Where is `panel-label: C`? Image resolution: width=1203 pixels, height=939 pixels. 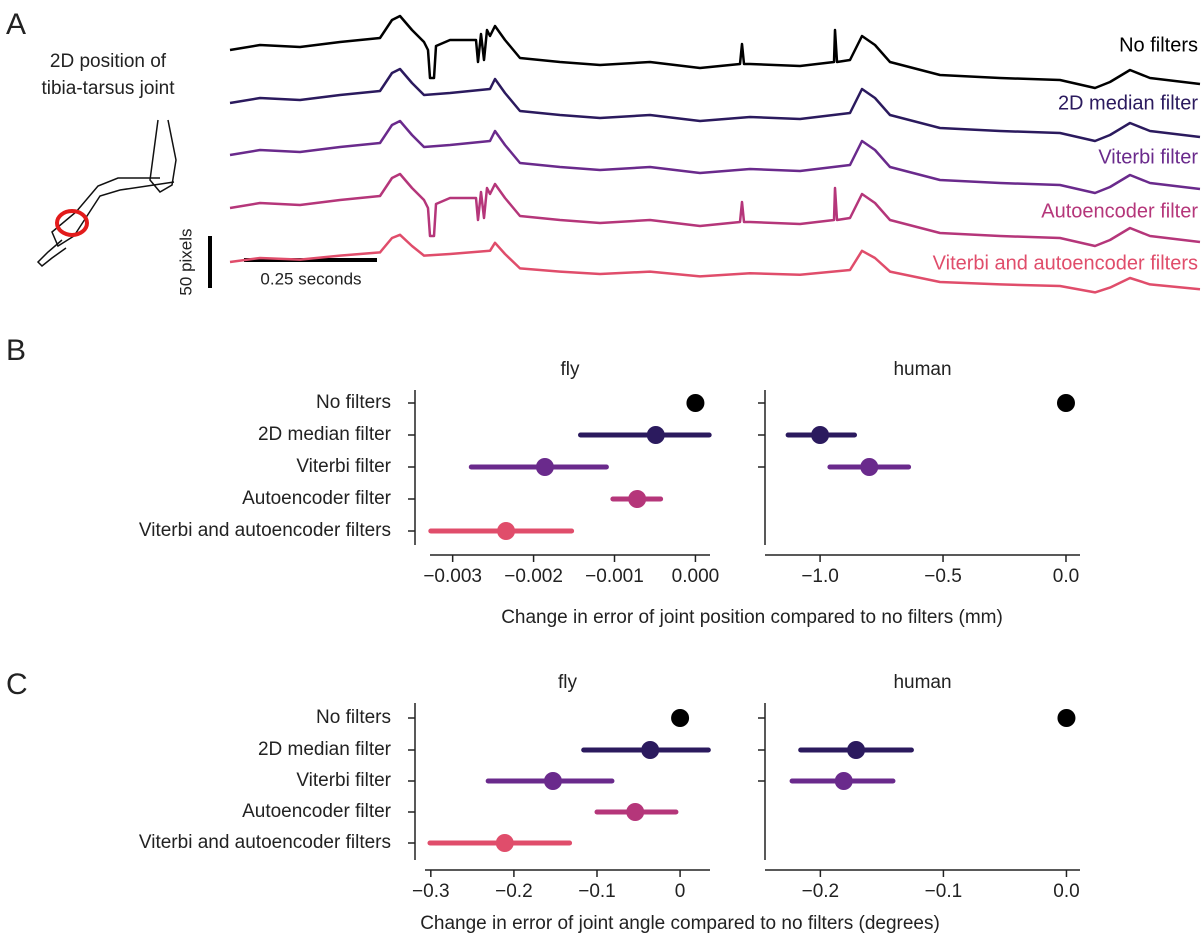 panel-label: C is located at coordinates (17, 684).